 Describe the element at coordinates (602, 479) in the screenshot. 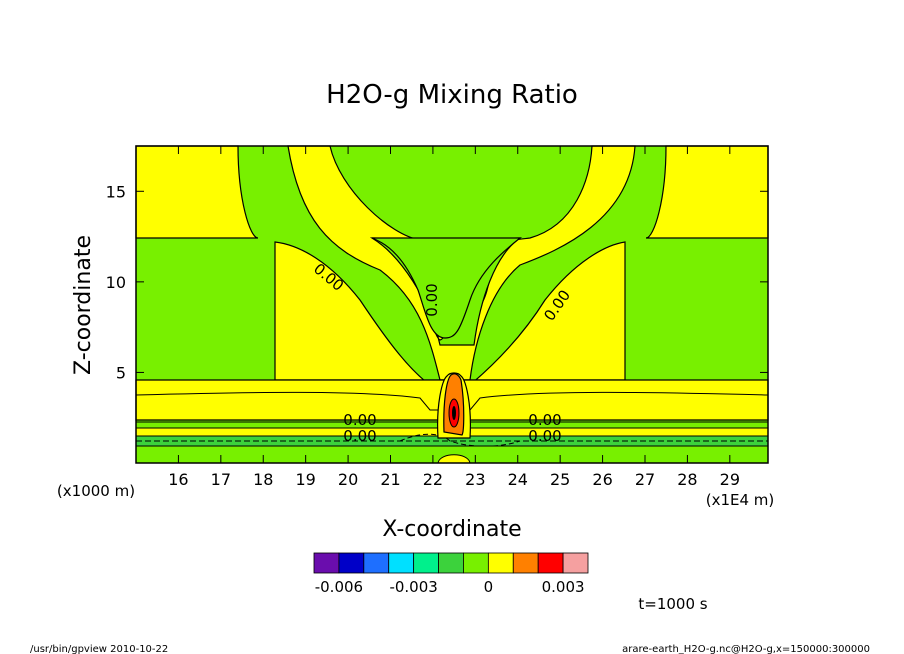

I see `x-tick-label: 26` at that location.